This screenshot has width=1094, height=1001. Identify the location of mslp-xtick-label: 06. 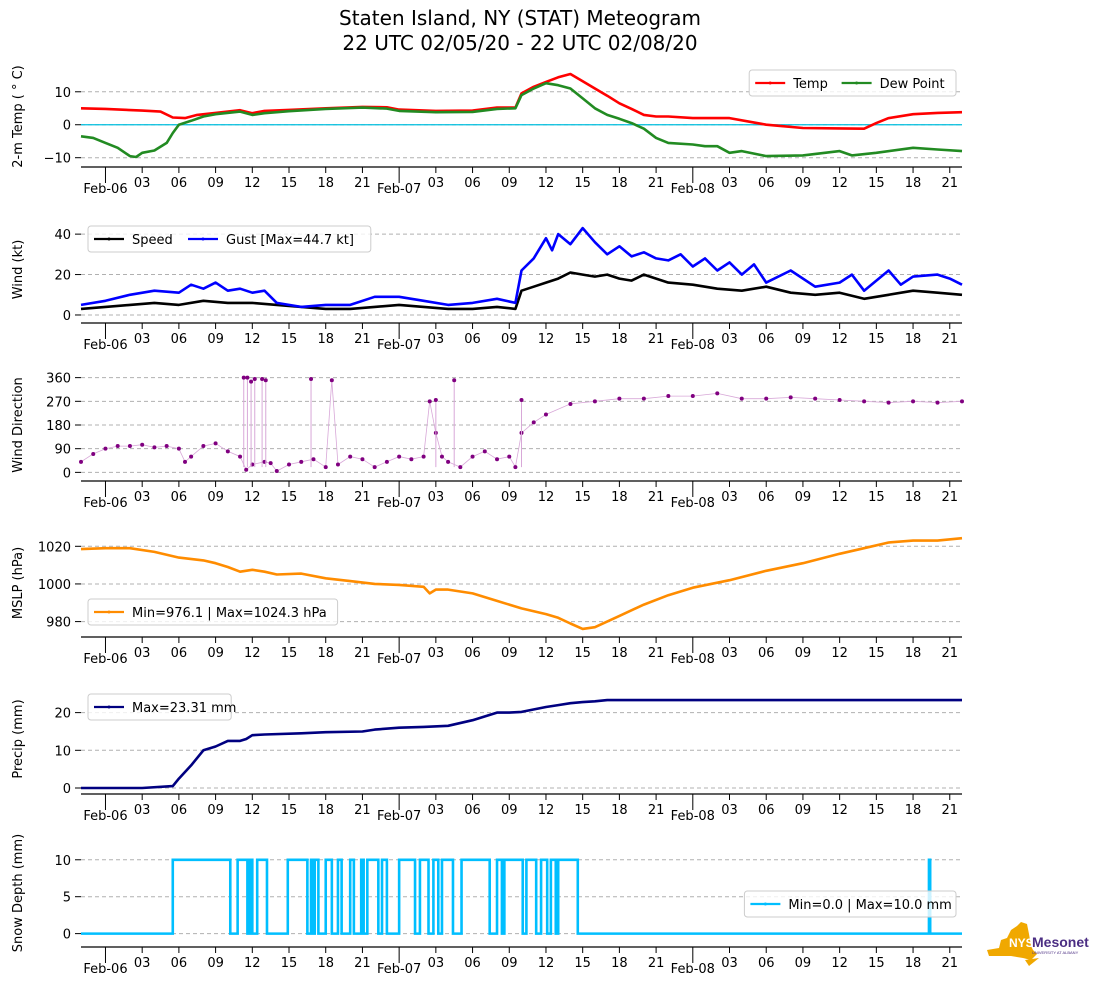
(472, 653).